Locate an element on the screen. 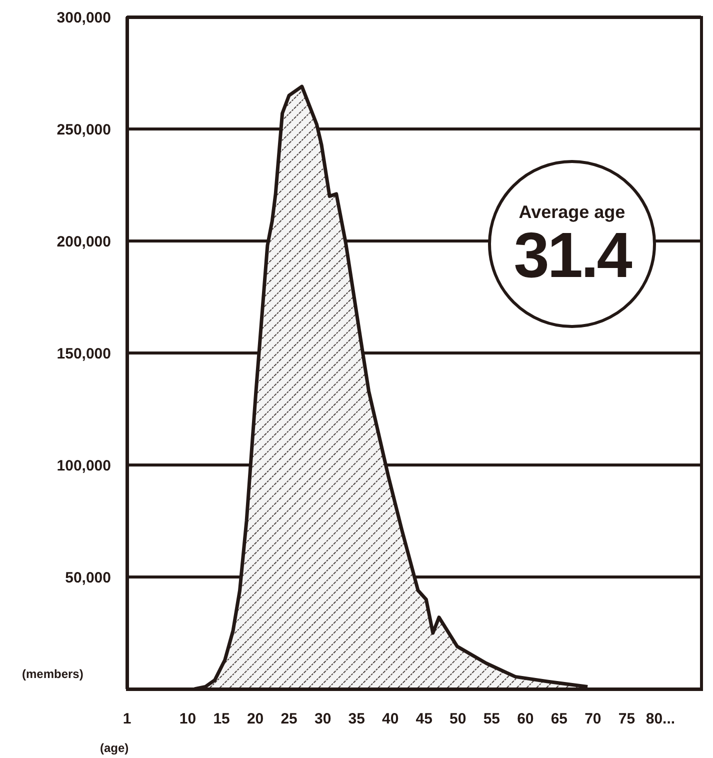 The height and width of the screenshot is (758, 713). y-tick-label: 100,000 is located at coordinates (83, 465).